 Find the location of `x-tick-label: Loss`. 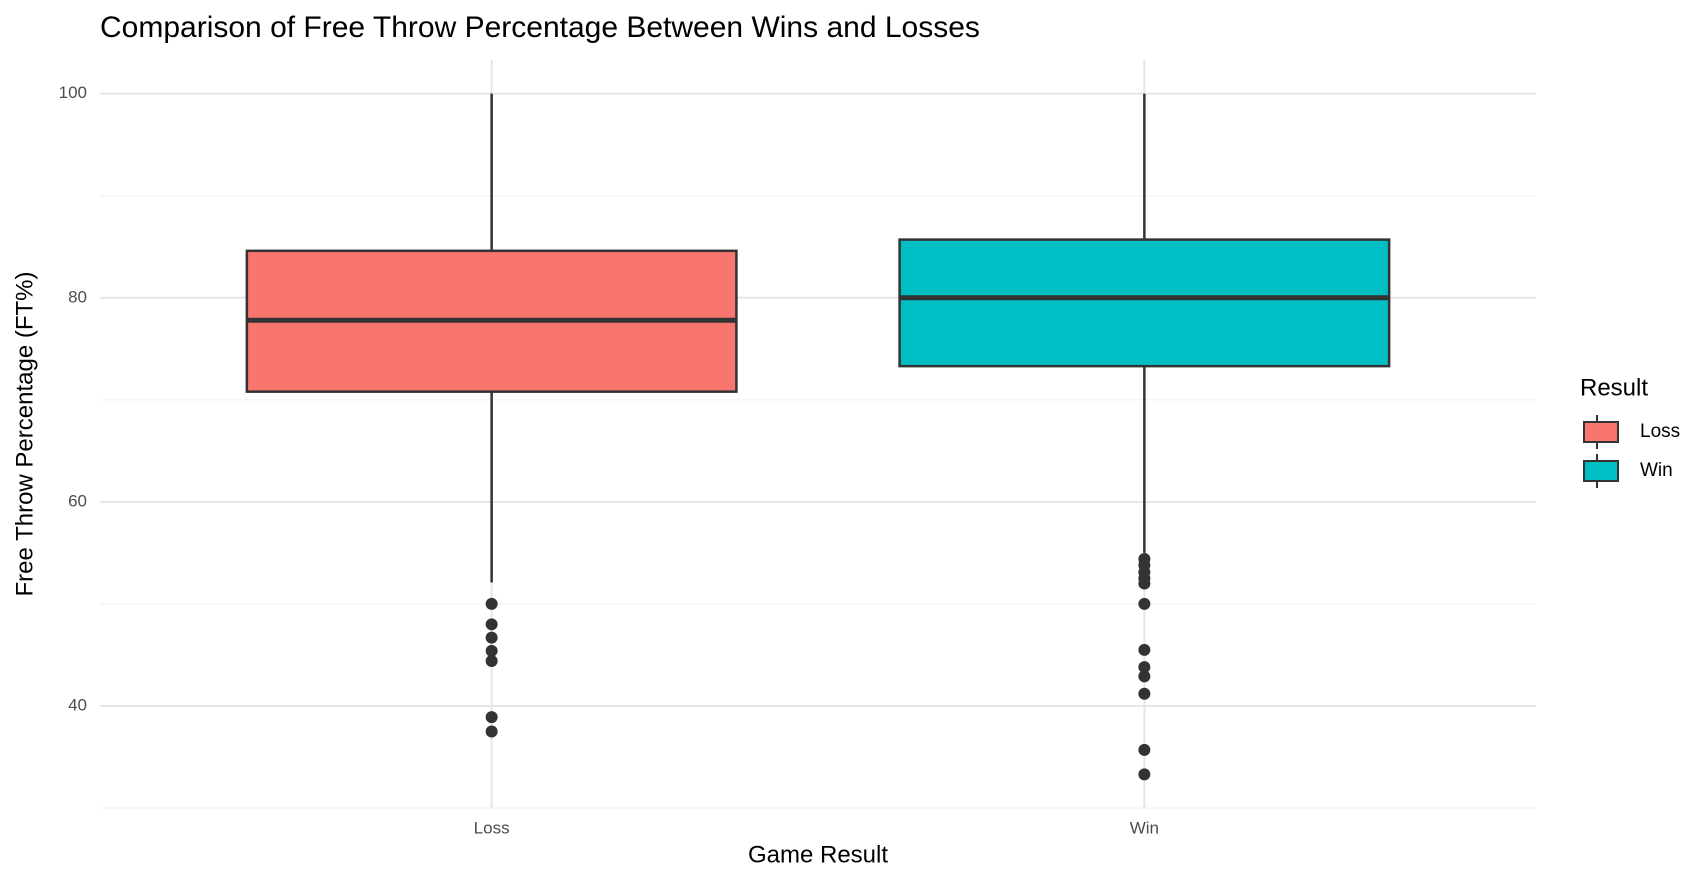

x-tick-label: Loss is located at coordinates (492, 827).